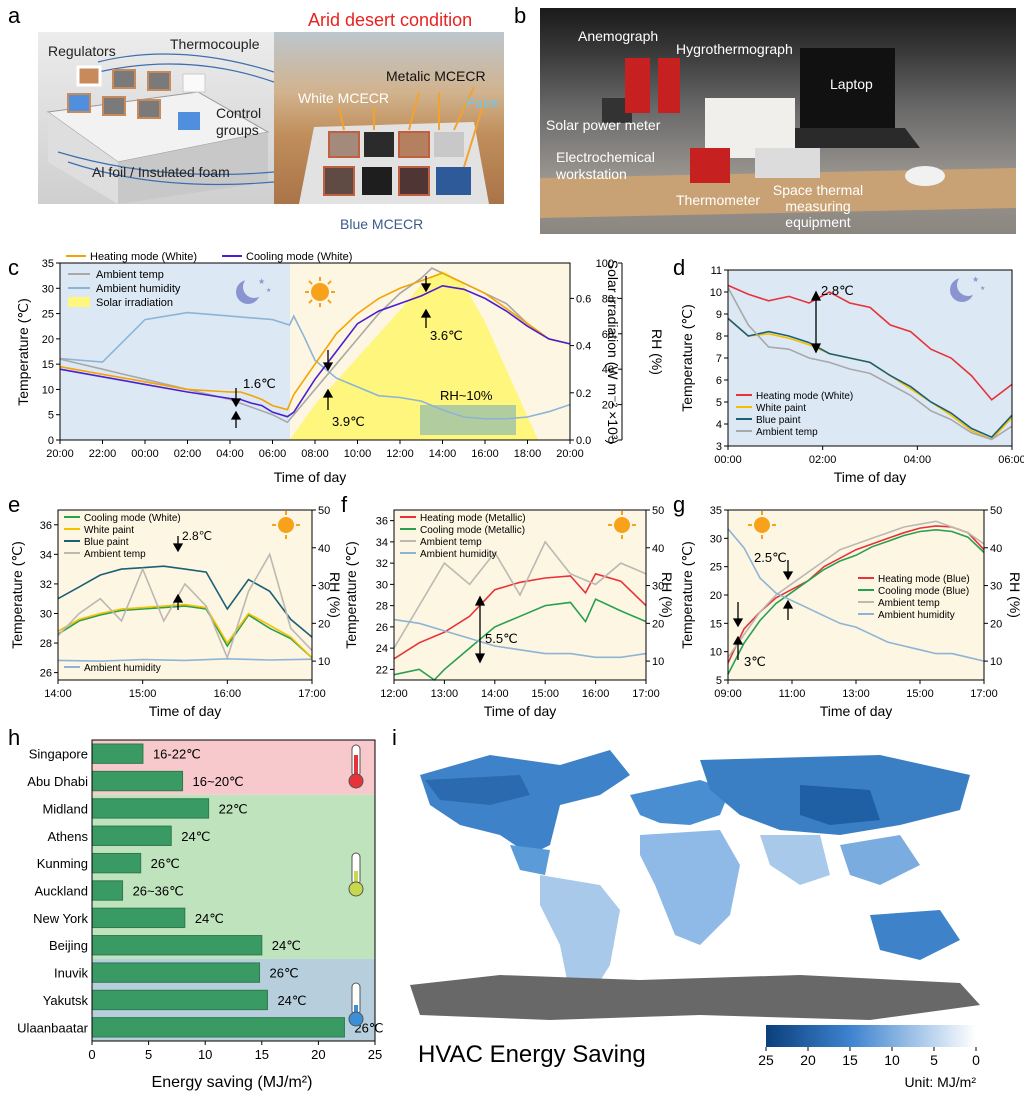 This screenshot has width=1024, height=1099. What do you see at coordinates (996, 662) in the screenshot?
I see `y2-tick-label: 10` at bounding box center [996, 662].